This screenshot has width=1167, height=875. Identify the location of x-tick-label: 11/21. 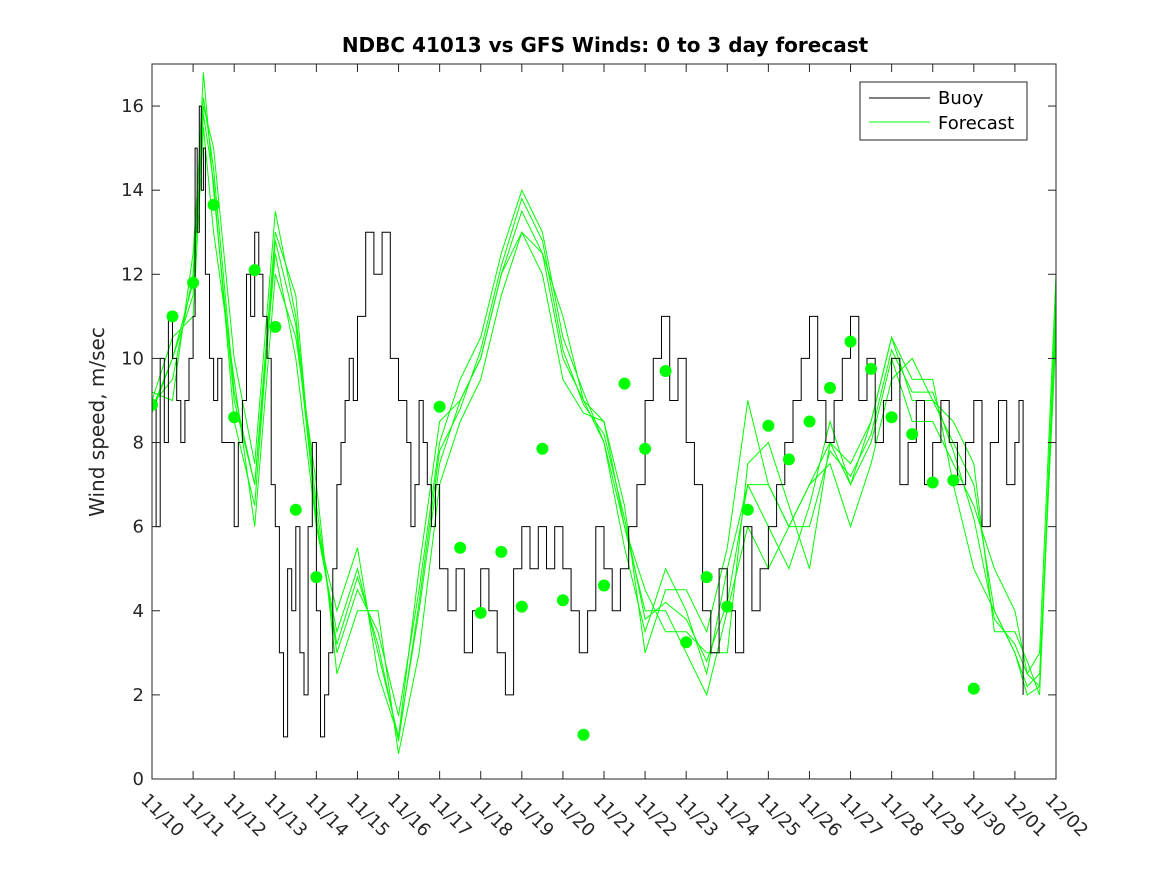
(614, 816).